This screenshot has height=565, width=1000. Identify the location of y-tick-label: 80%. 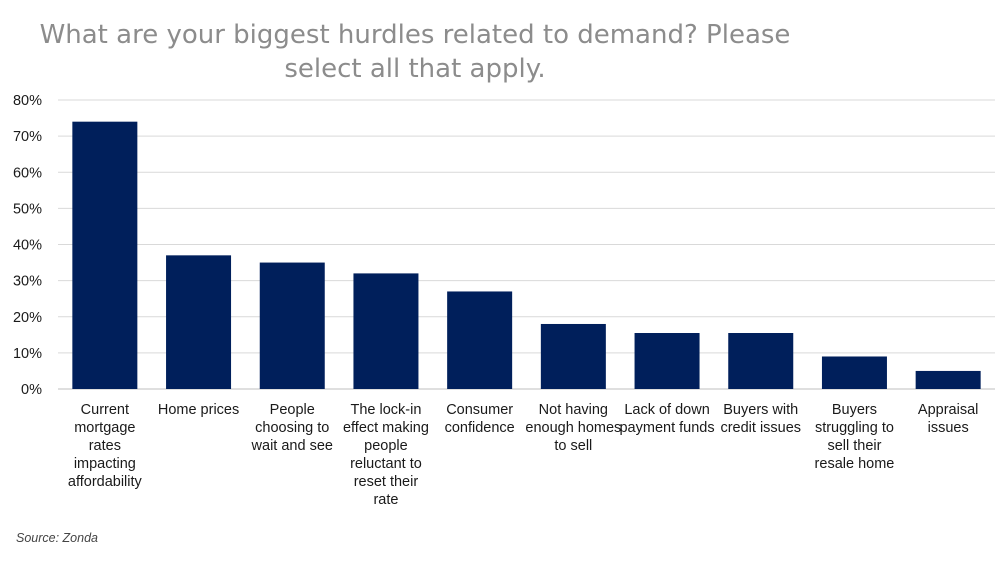
(27, 101).